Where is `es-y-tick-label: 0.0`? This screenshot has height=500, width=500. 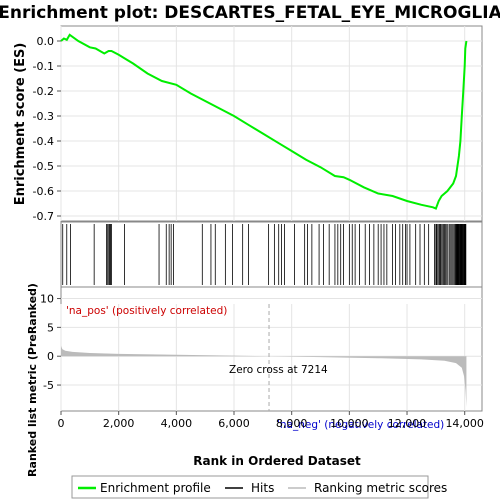
es-y-tick-label: 0.0 is located at coordinates (46, 41).